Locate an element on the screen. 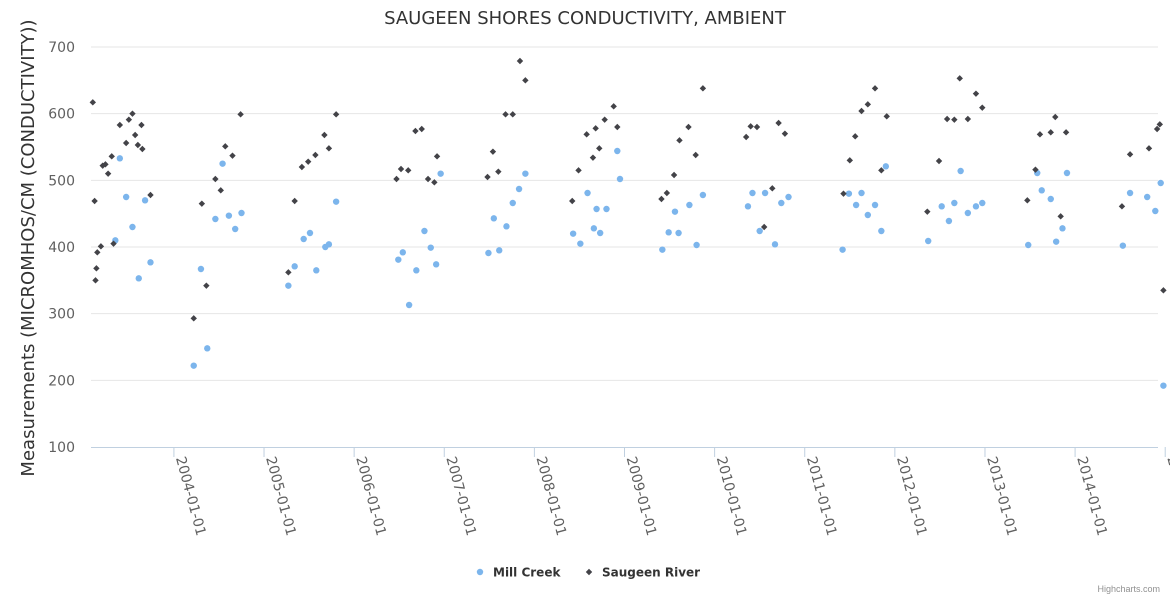  legend-item-mill-creek: Mill Creek is located at coordinates (519, 573).